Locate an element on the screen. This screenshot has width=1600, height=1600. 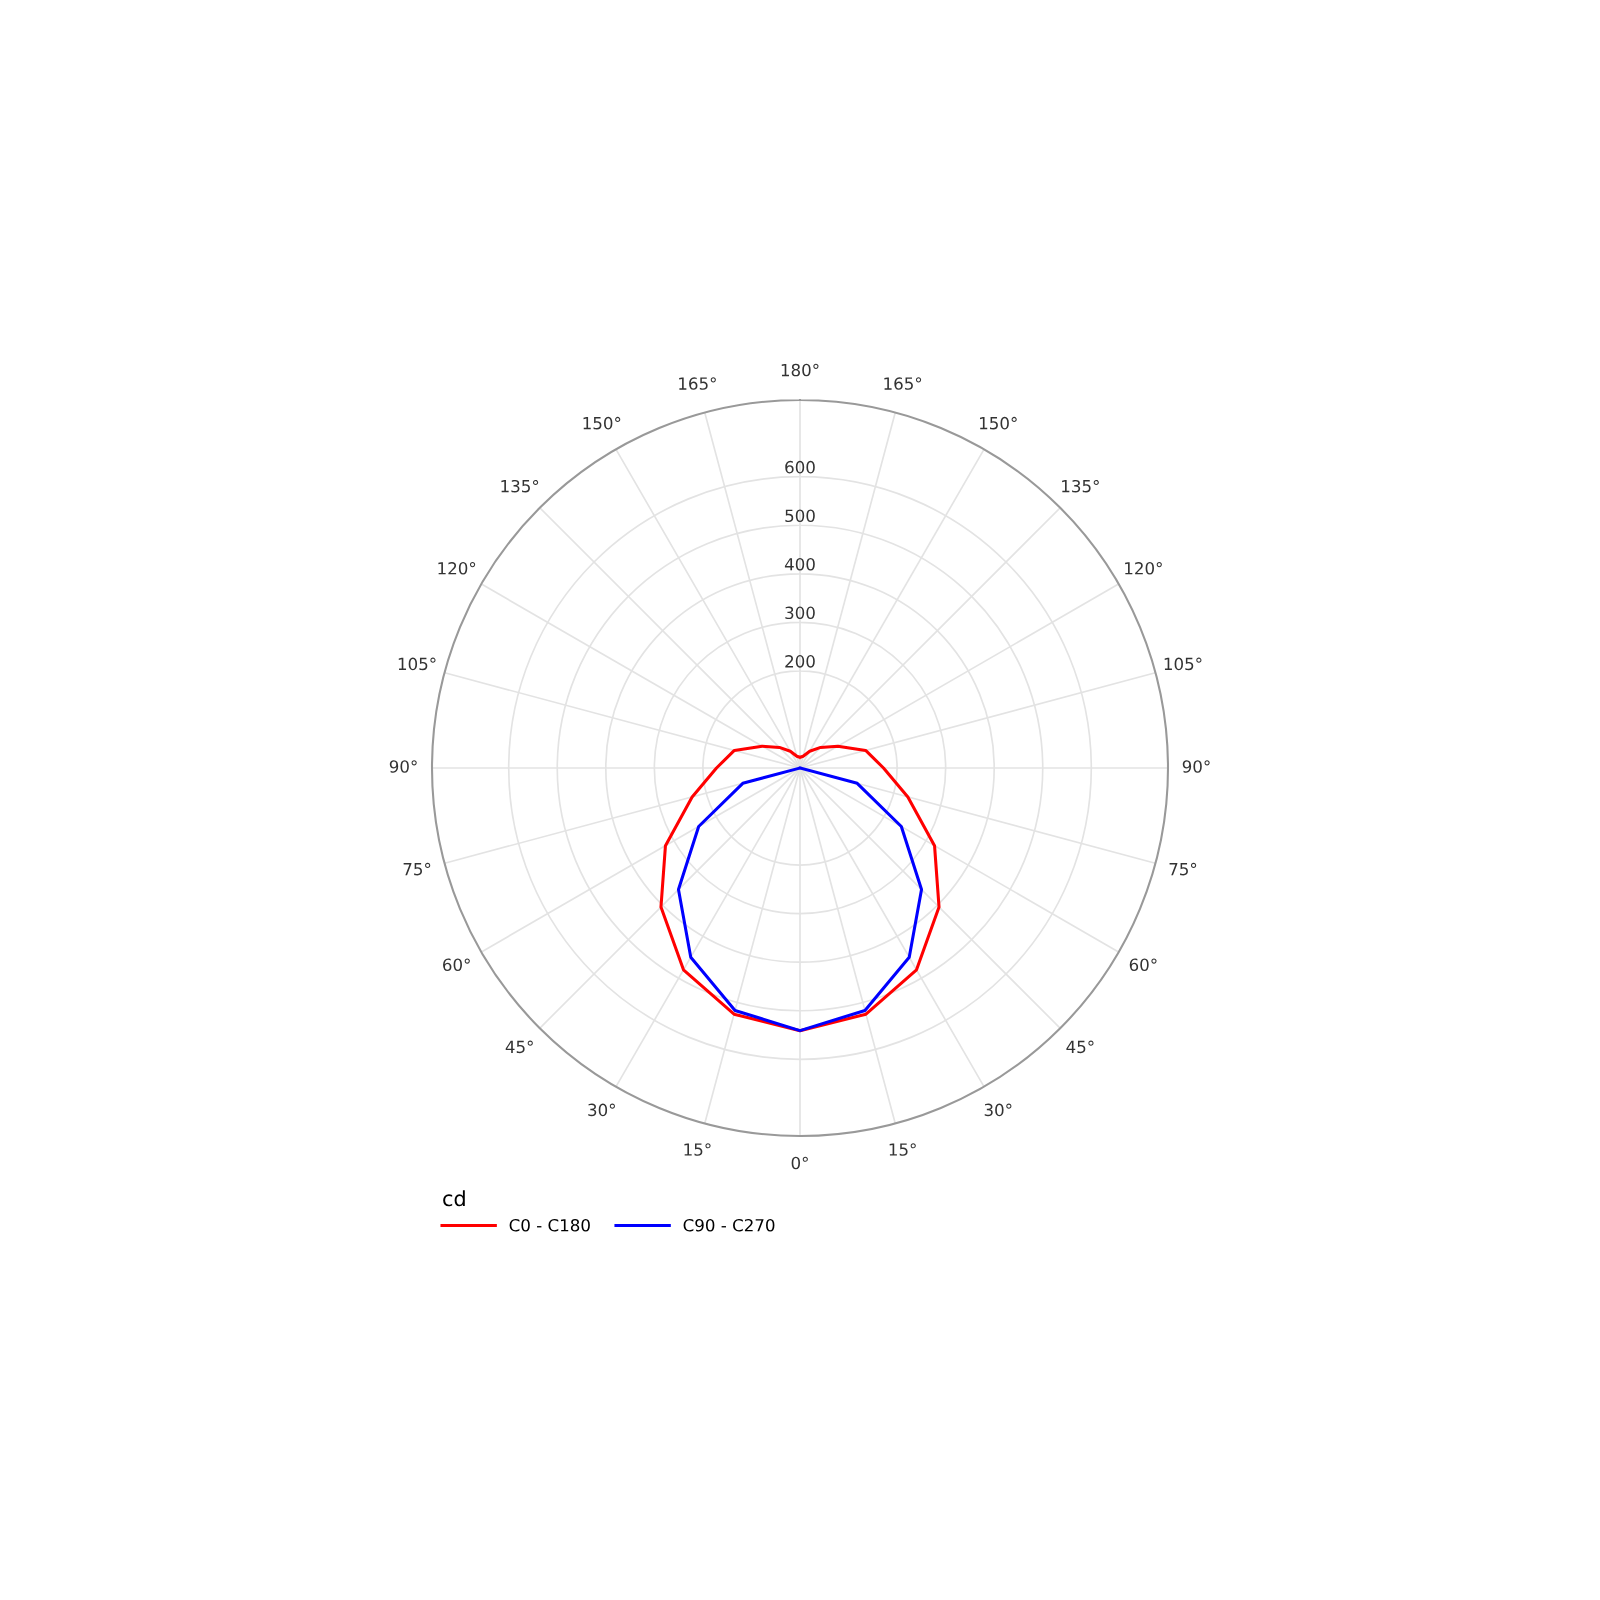
y-tick-label: 300 is located at coordinates (800, 613).